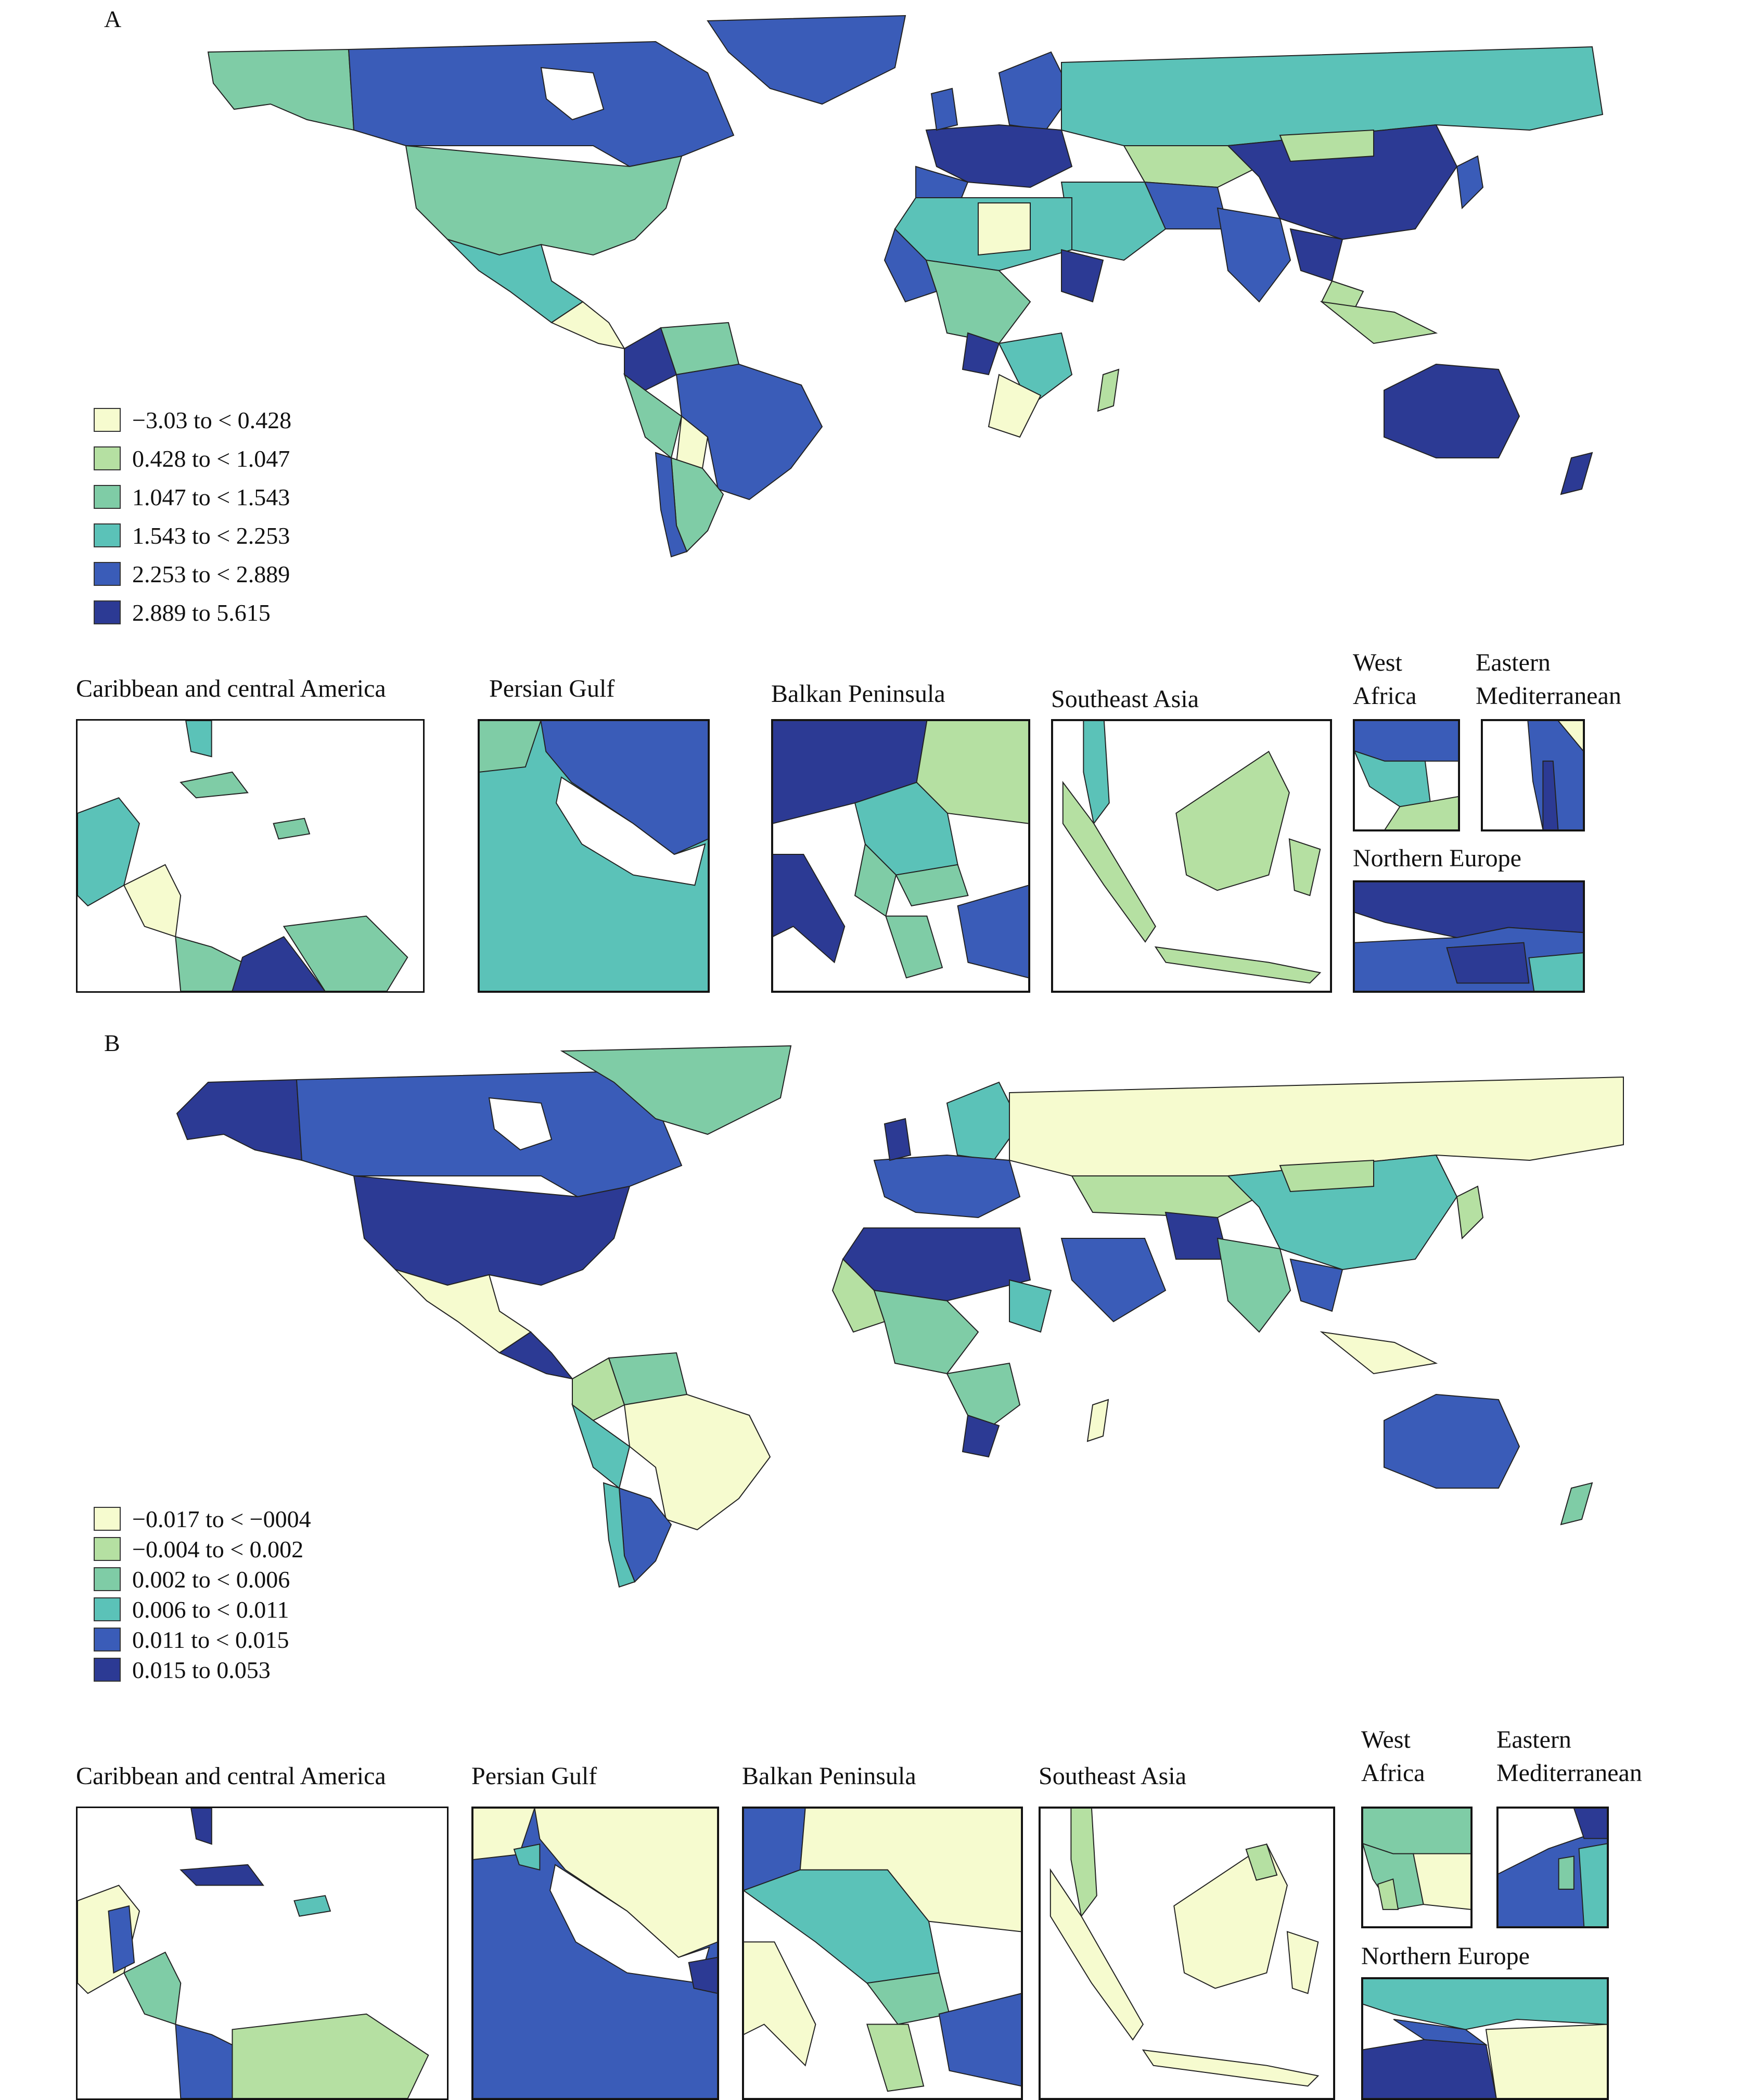 This screenshot has height=2100, width=1741. Describe the element at coordinates (544, 201) in the screenshot. I see `map-a-usa` at that location.